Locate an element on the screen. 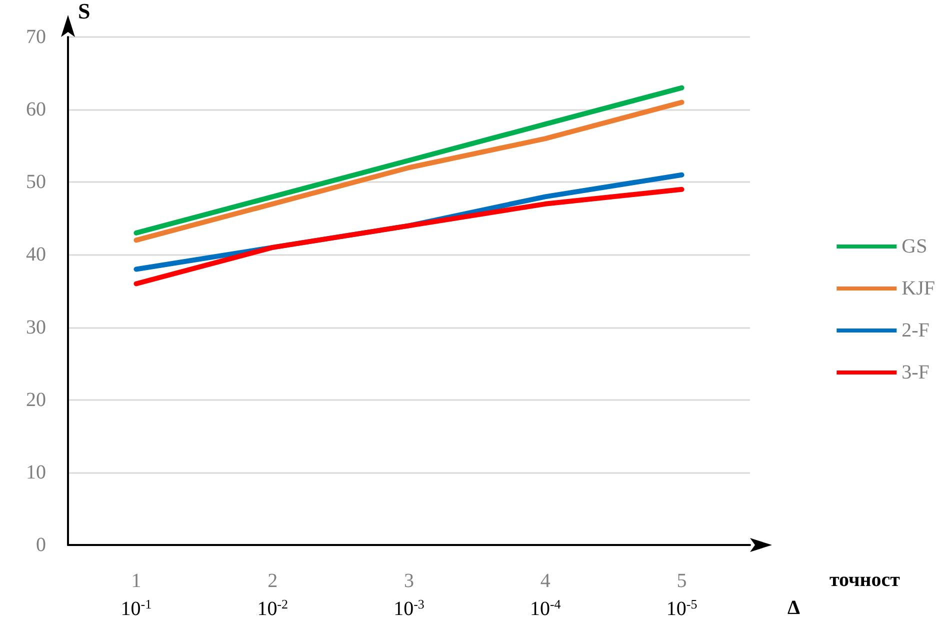 This screenshot has width=950, height=619. text: точност Δ is located at coordinates (843, 594).